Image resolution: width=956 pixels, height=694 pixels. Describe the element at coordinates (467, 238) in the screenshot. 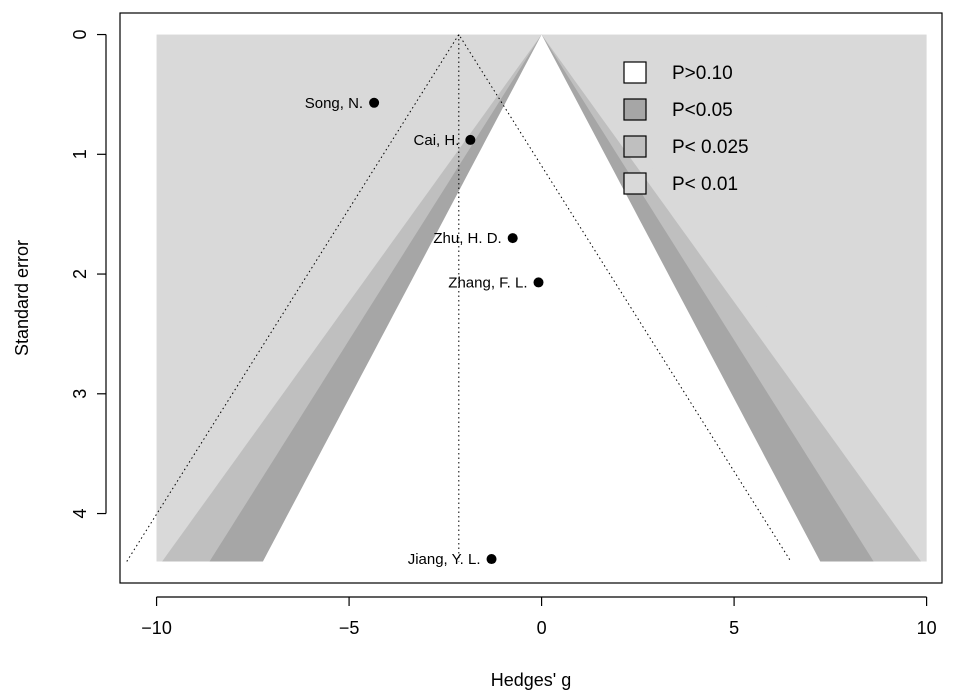

I see `study-label: Zhu, H. D.` at that location.